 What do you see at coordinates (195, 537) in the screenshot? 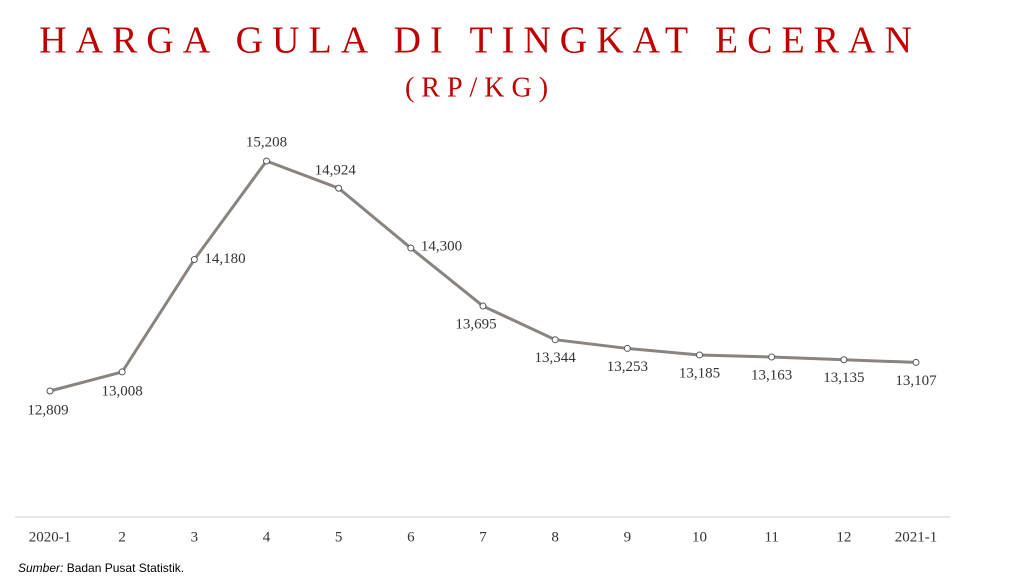
I see `x-tick-label: 3` at bounding box center [195, 537].